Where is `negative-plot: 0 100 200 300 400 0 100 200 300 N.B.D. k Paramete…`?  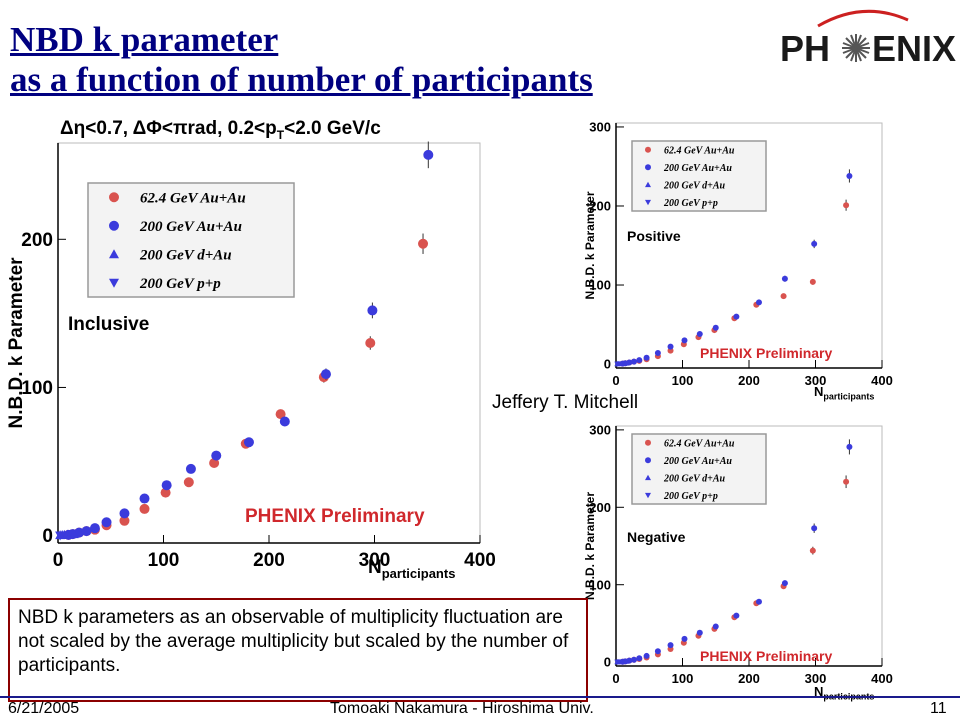 negative-plot: 0 100 200 300 400 0 100 200 300 N.B.D. k Paramete… is located at coordinates (738, 554).